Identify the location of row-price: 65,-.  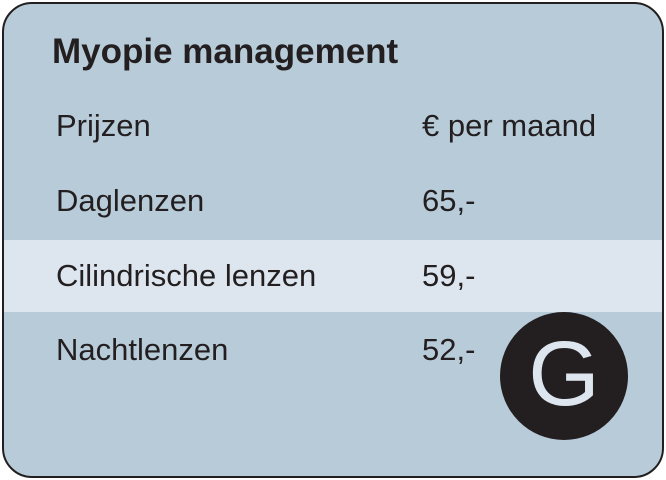
(449, 200).